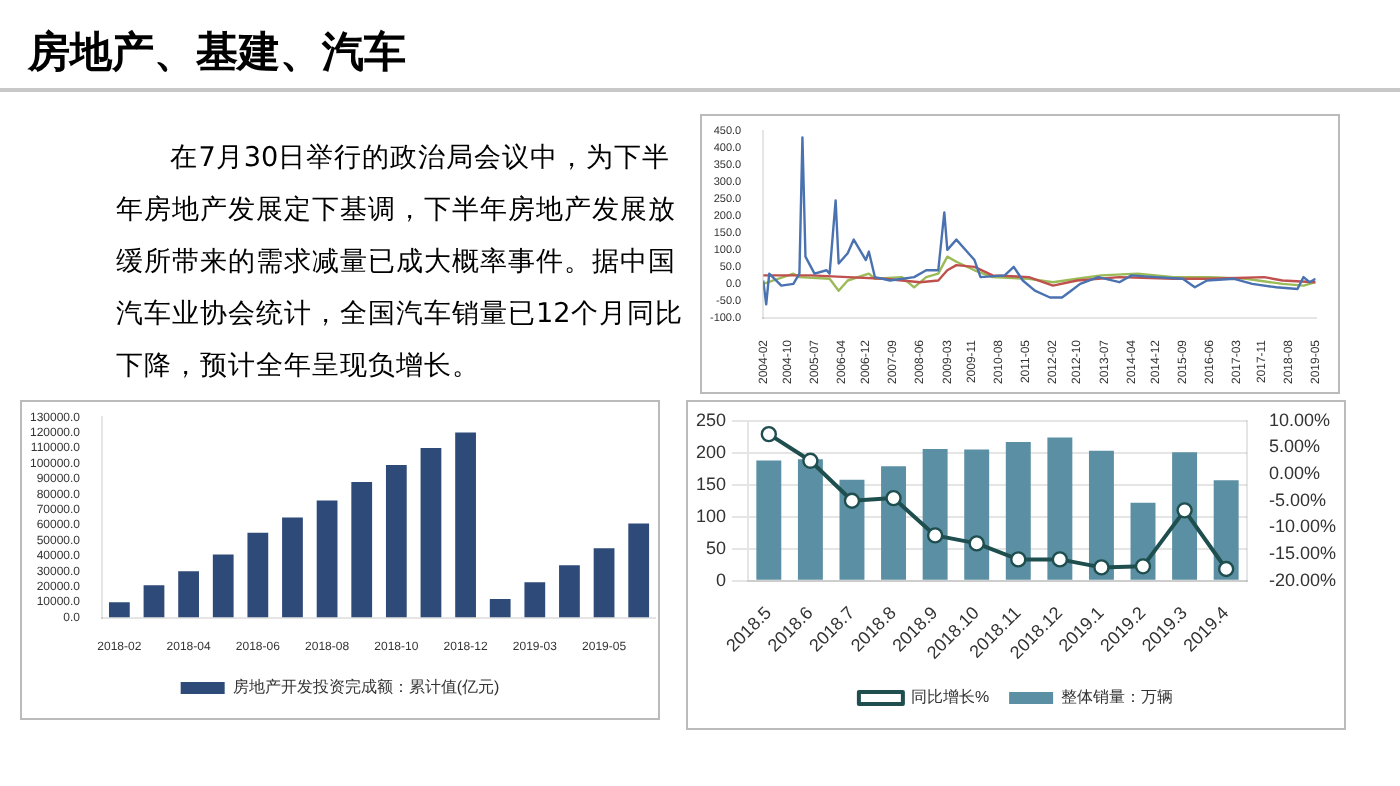  Describe the element at coordinates (1297, 499) in the screenshot. I see `y2-tick-label: -5.00%` at that location.